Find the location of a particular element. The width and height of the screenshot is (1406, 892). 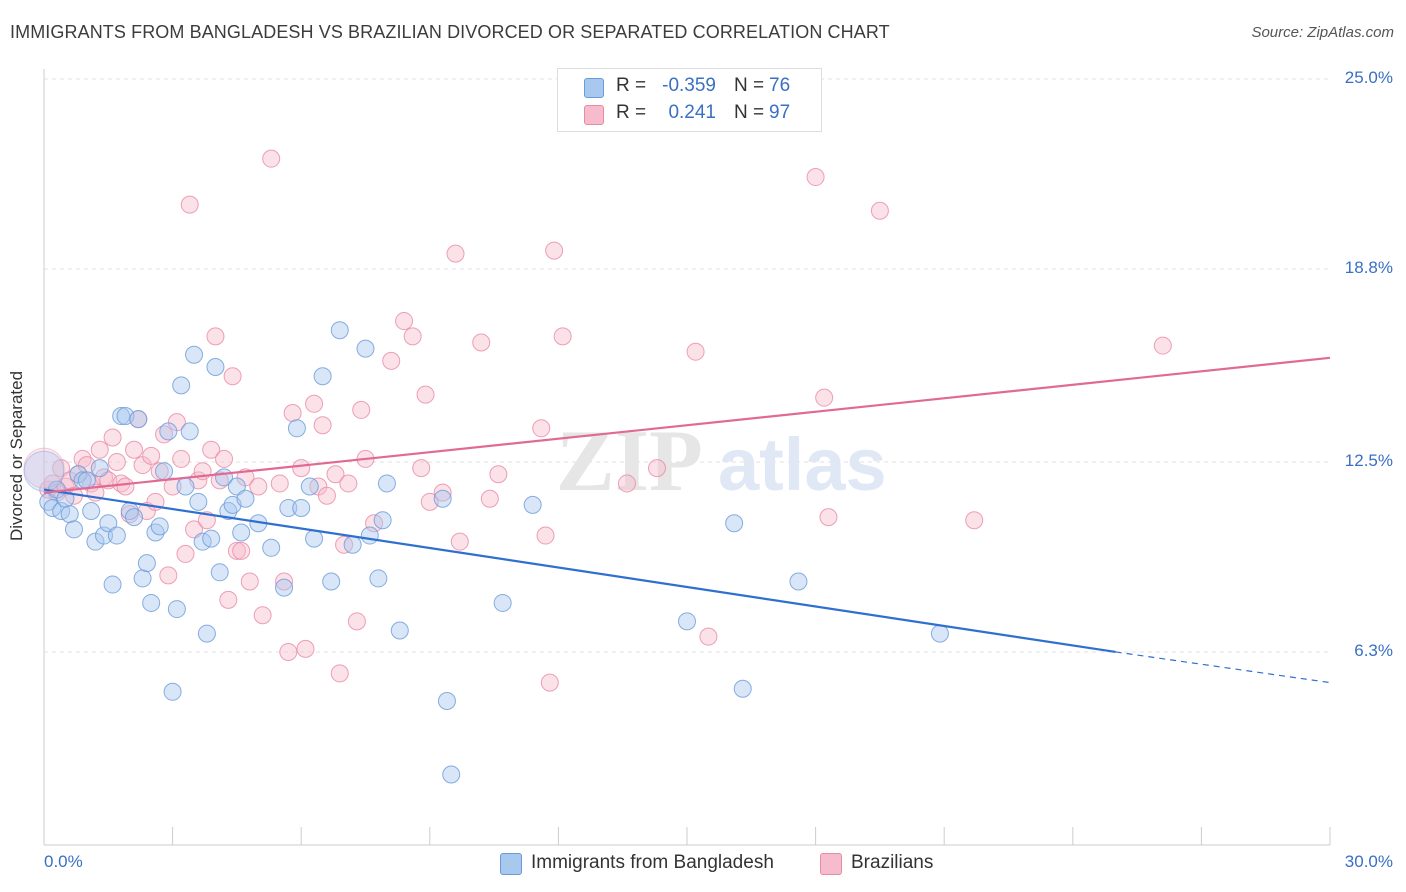

legend-box: R = -0.359 N = 76 R = 0.241 N = 97 is located at coordinates (689, 100).